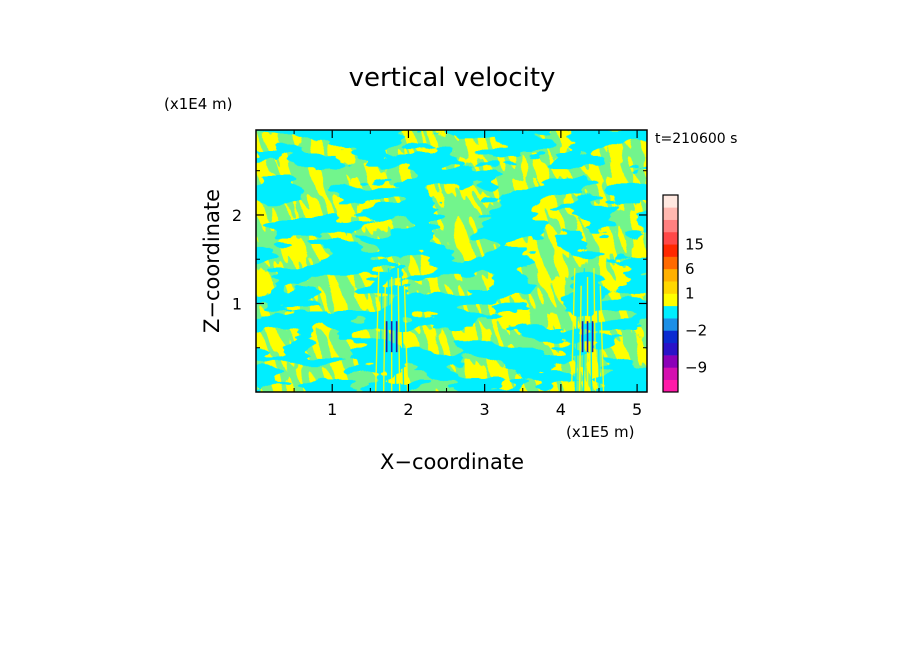 Image resolution: width=904 pixels, height=654 pixels. I want to click on y-tick-label: 2, so click(237, 215).